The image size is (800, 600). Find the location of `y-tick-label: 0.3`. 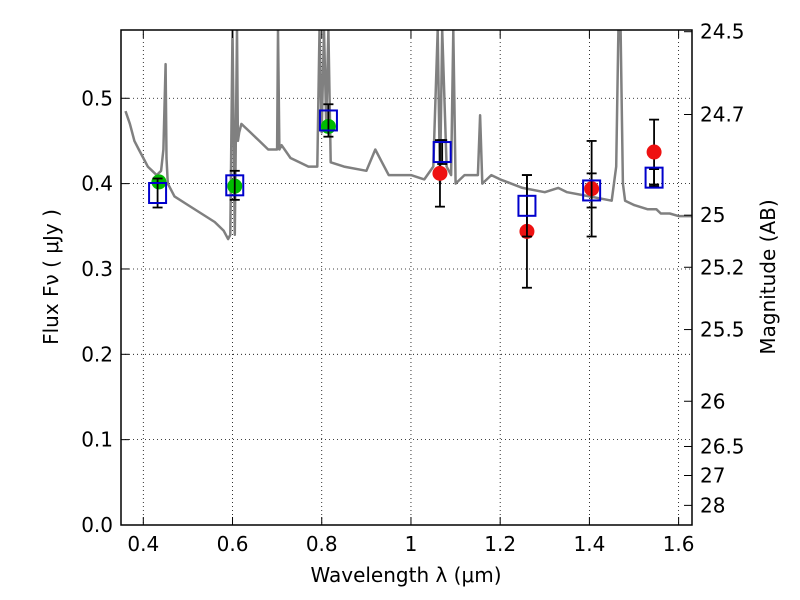

y-tick-label: 0.3 is located at coordinates (97, 269).